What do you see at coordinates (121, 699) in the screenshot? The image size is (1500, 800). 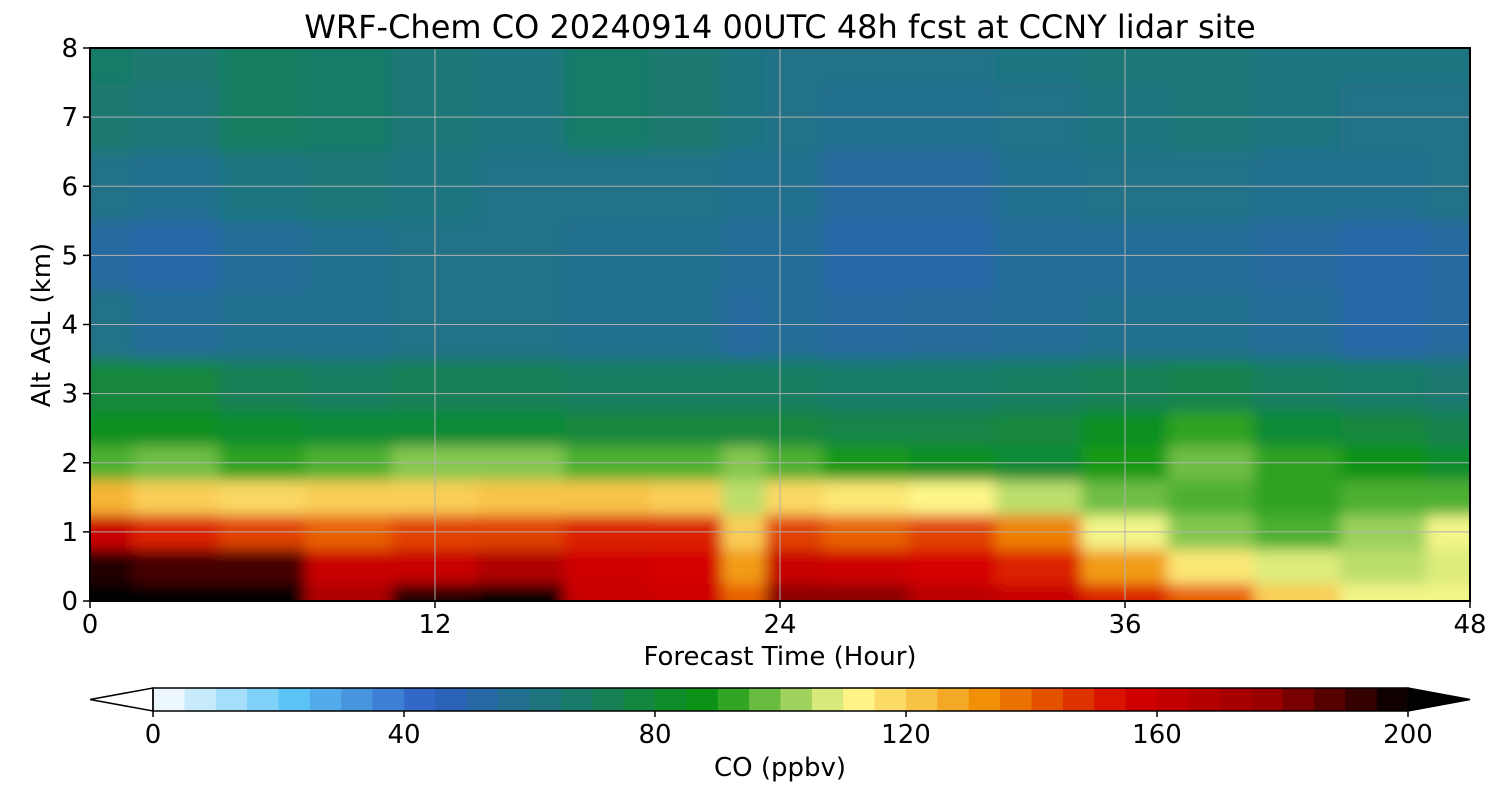 I see `colorbar-extend-min` at bounding box center [121, 699].